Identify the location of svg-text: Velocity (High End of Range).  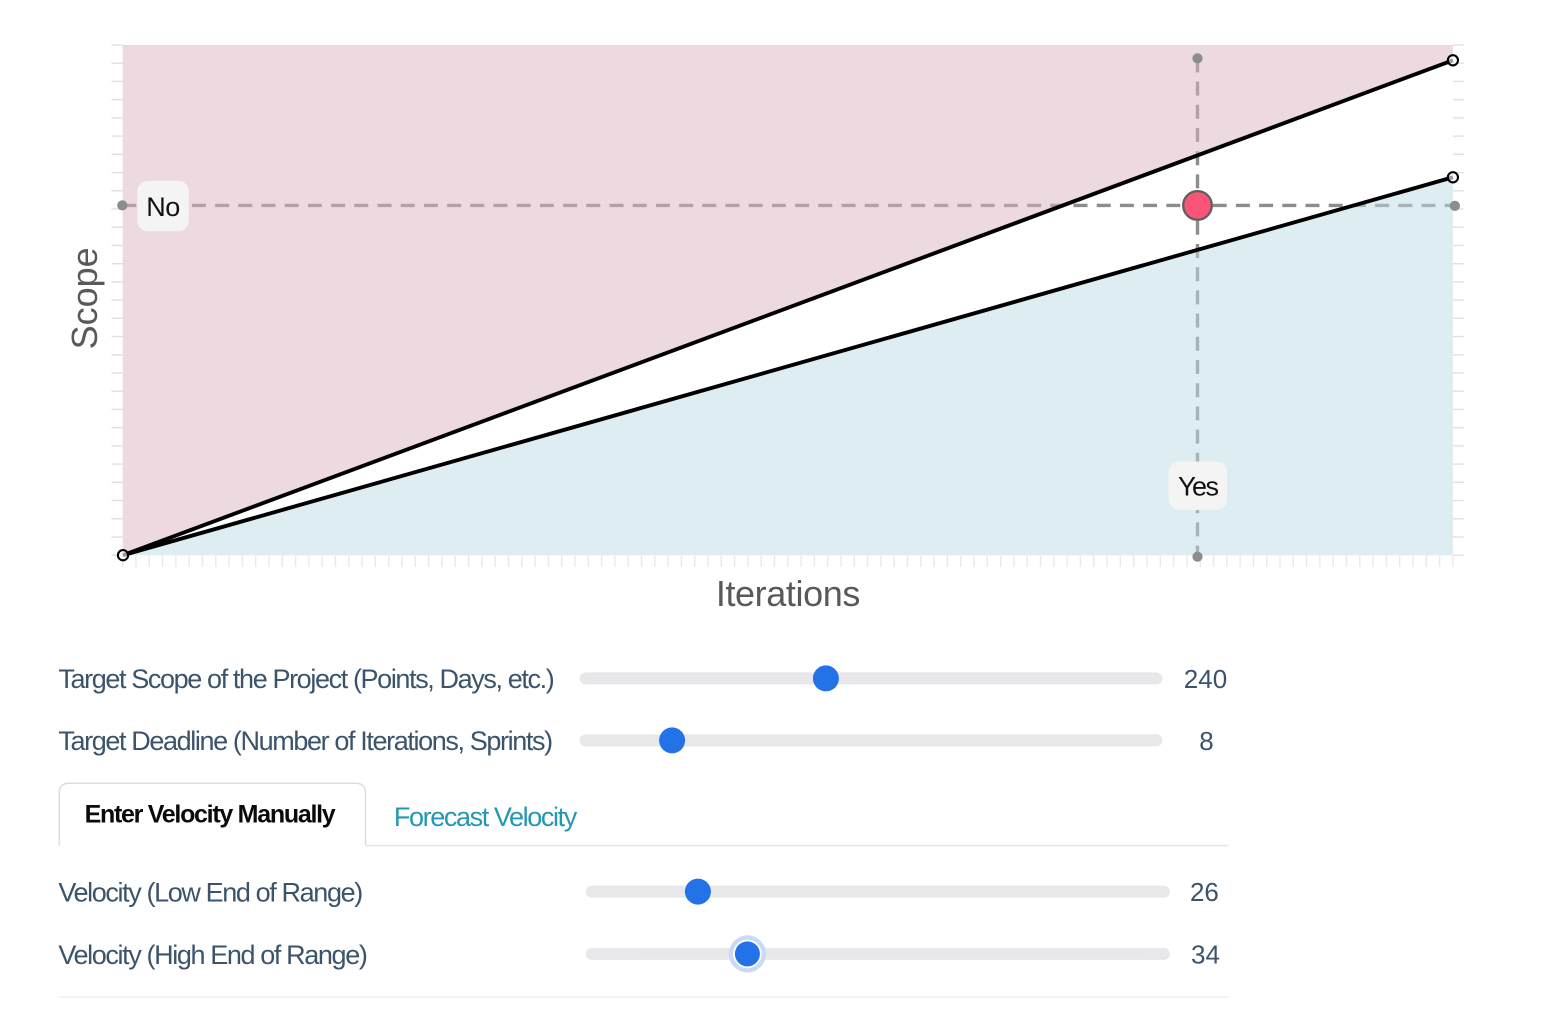
(212, 955).